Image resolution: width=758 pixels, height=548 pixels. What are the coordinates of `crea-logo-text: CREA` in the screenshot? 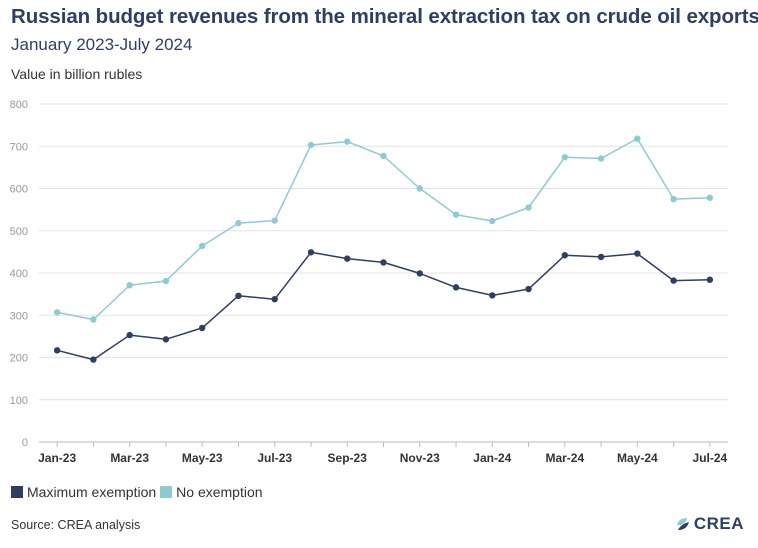 It's located at (718, 523).